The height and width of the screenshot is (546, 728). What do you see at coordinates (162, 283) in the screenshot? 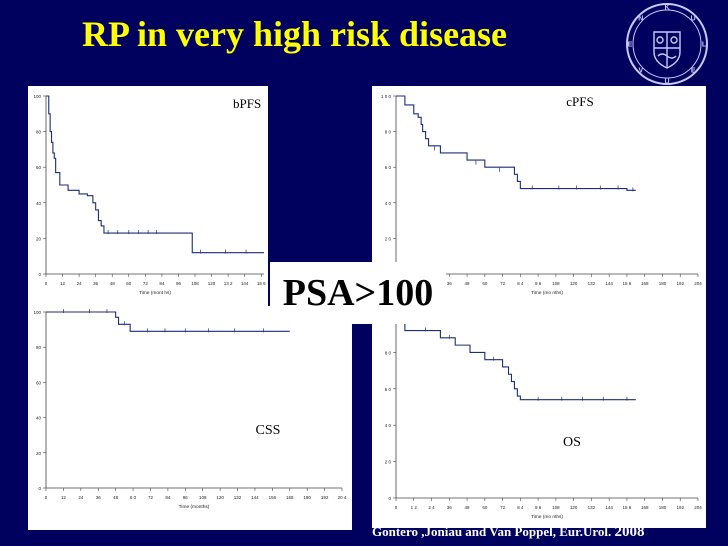
I see `bpfs-x-tick-label: 84` at bounding box center [162, 283].